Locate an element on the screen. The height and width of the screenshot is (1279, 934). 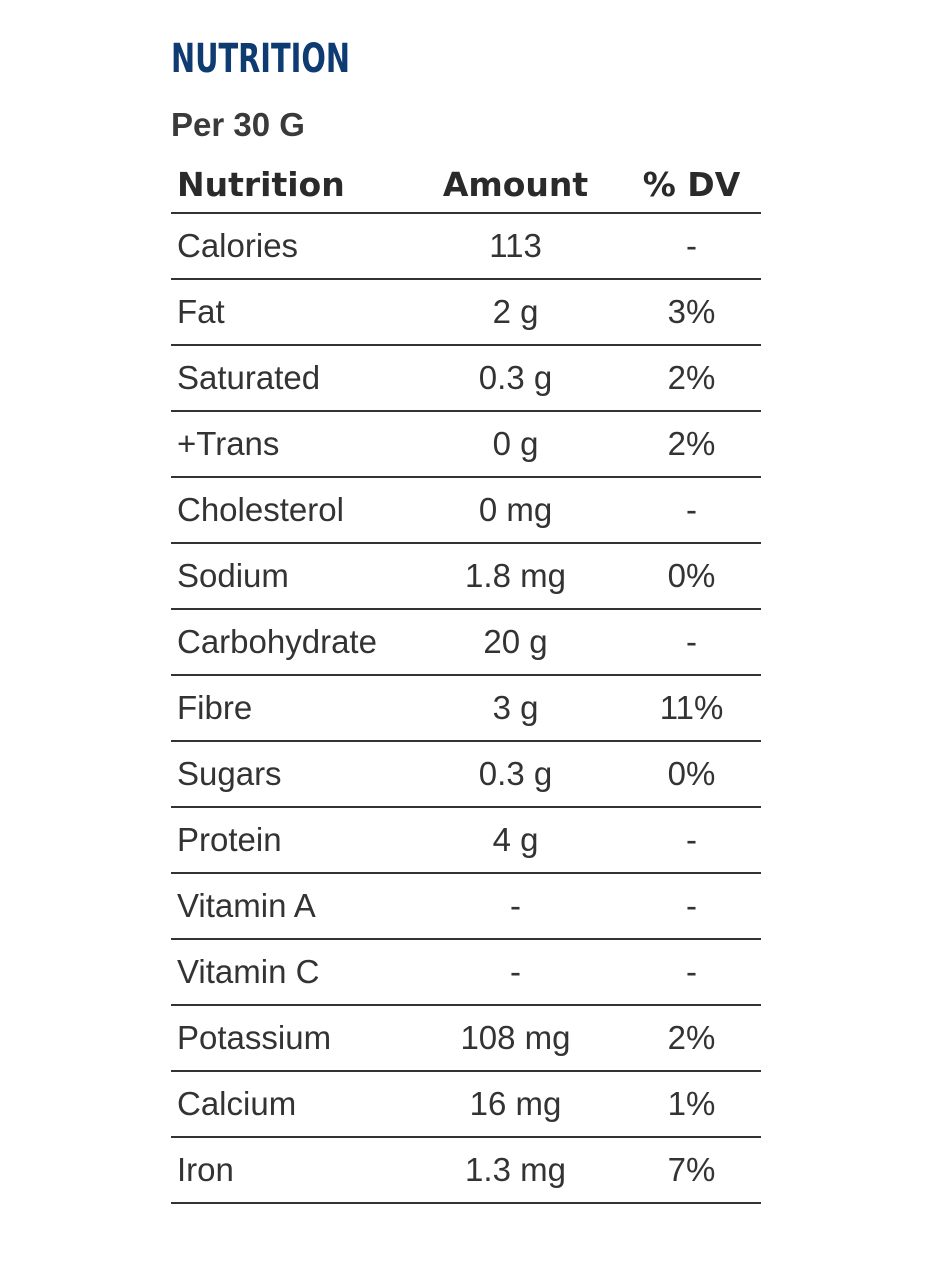
nutrient-dv: 11% is located at coordinates (691, 708).